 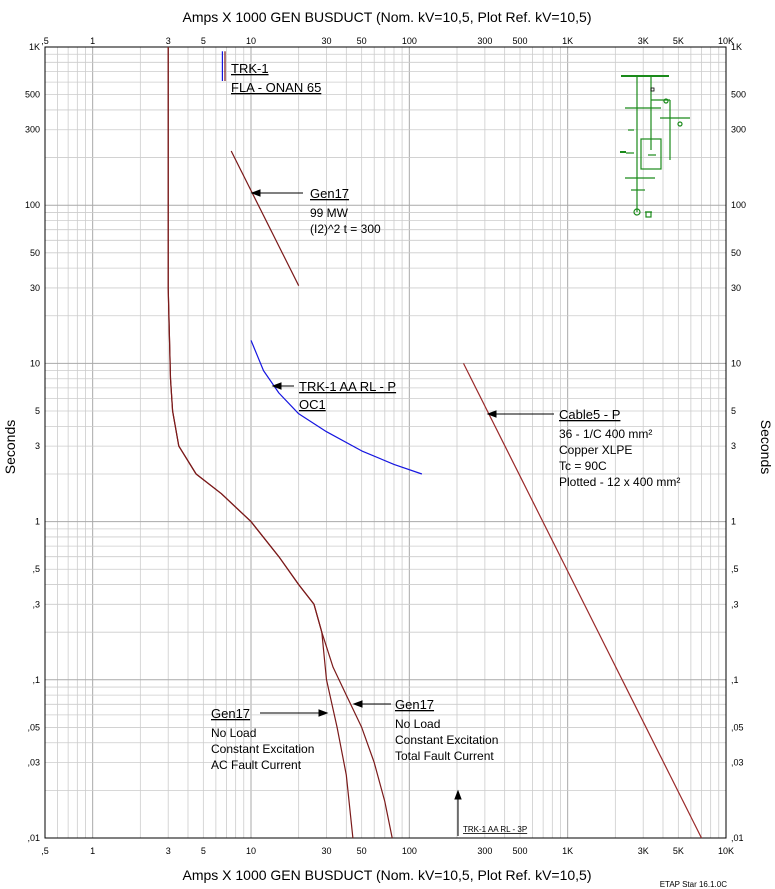 I want to click on y-axis-label-right: Seconds, so click(x=766, y=447).